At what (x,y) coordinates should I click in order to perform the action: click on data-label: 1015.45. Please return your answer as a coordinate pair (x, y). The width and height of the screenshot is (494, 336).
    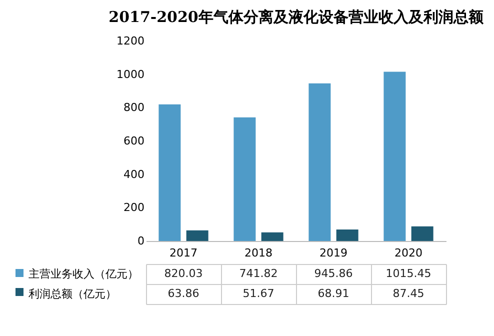
    Looking at the image, I should click on (409, 273).